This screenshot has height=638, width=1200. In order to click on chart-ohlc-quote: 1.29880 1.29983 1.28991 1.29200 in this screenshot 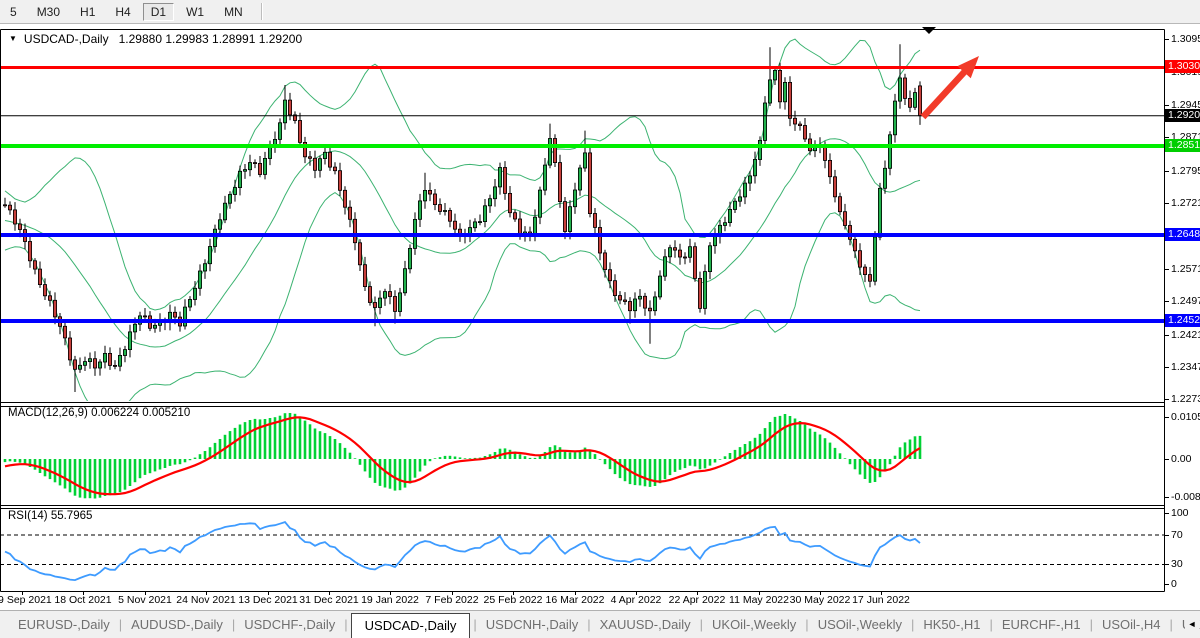, I will do `click(210, 39)`.